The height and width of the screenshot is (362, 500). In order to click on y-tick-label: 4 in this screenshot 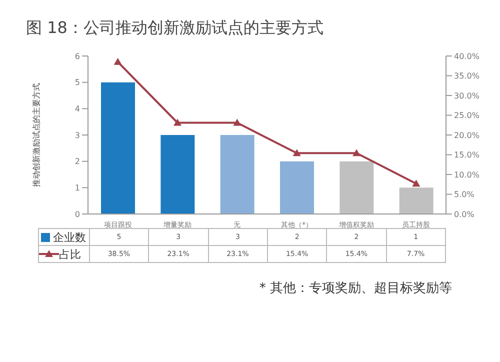, I will do `click(77, 109)`.